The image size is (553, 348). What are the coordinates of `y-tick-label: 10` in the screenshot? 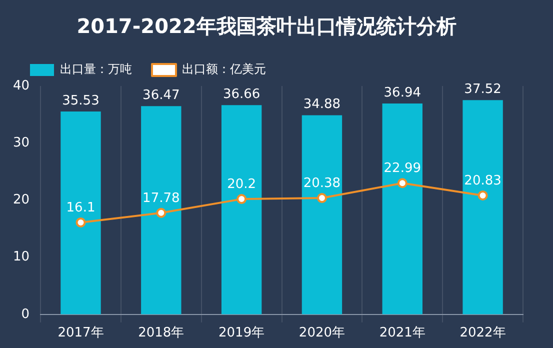 It's located at (21, 257).